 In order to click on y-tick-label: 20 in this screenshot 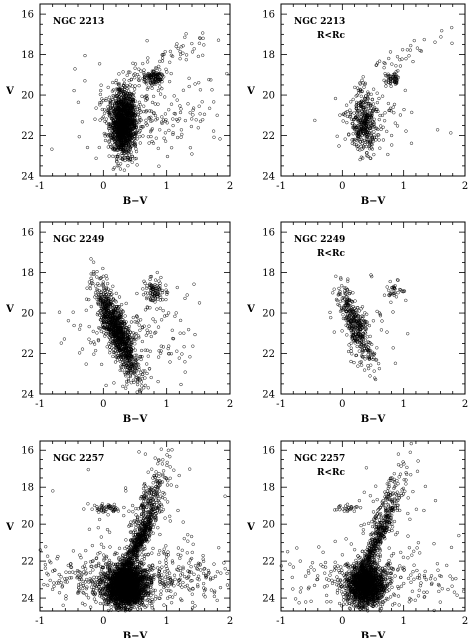, I will do `click(27, 96)`.